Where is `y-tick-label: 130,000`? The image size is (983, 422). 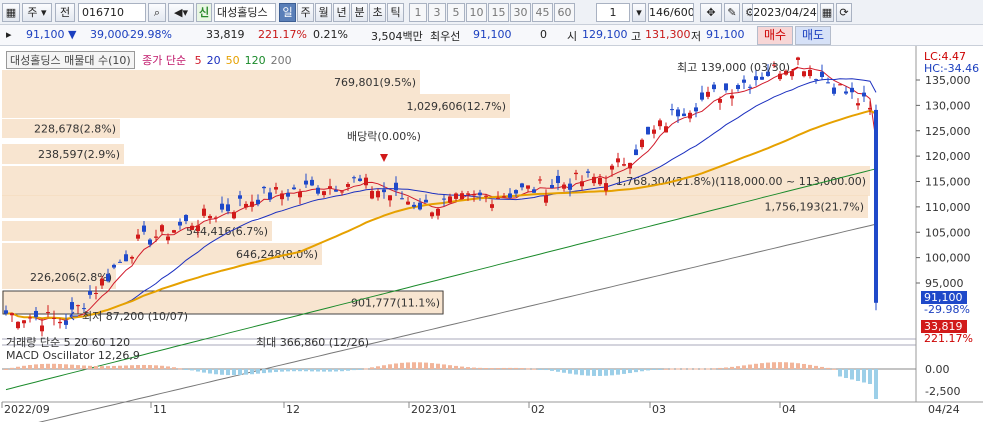
y-tick-label: 130,000 is located at coordinates (948, 105).